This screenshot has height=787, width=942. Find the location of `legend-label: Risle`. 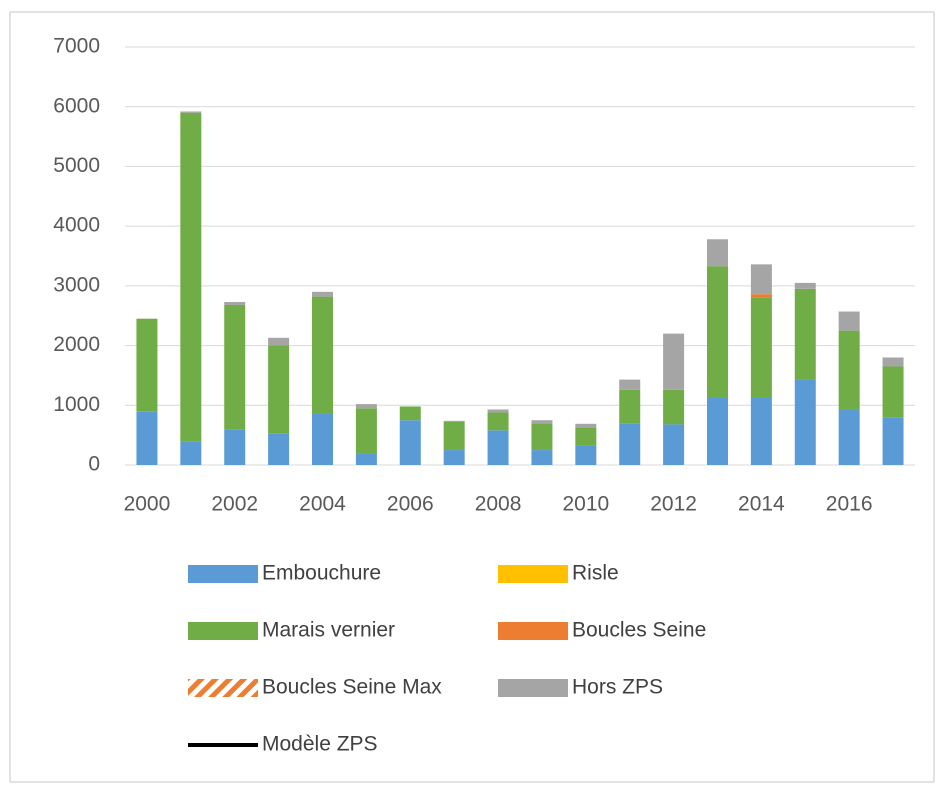

legend-label: Risle is located at coordinates (595, 573).